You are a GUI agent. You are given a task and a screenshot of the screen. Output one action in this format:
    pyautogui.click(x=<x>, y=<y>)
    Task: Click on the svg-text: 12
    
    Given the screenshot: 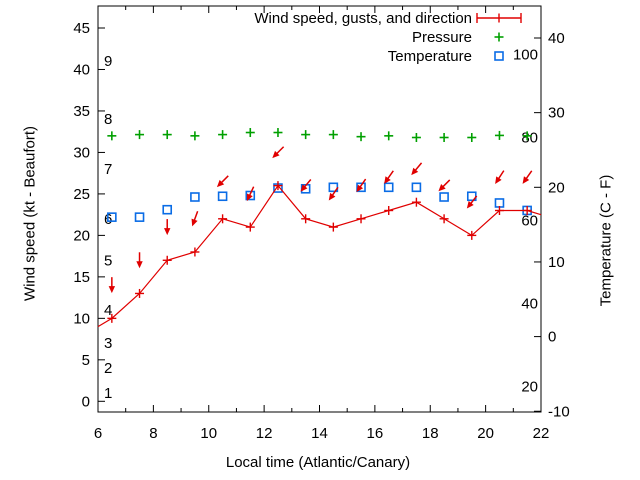 What is the action you would take?
    pyautogui.click(x=264, y=433)
    